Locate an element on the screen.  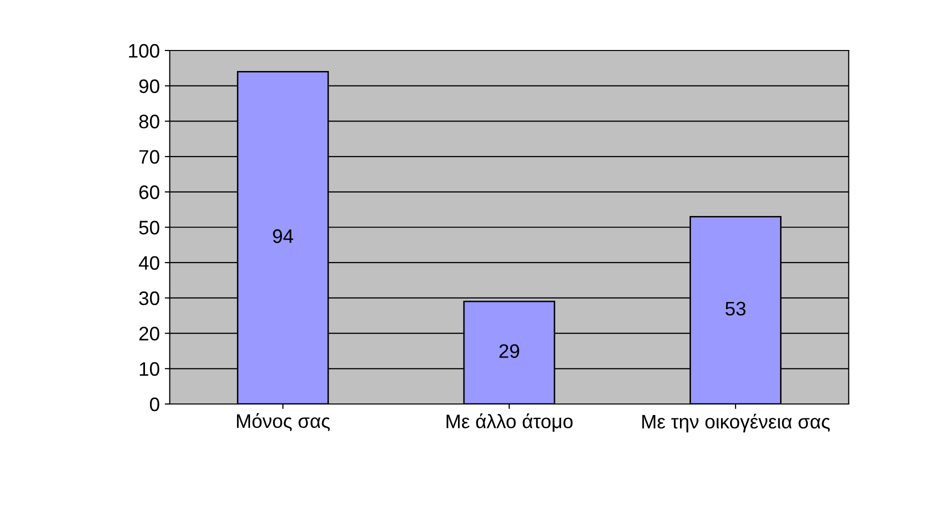
y-tick-label: 80 is located at coordinates (149, 121).